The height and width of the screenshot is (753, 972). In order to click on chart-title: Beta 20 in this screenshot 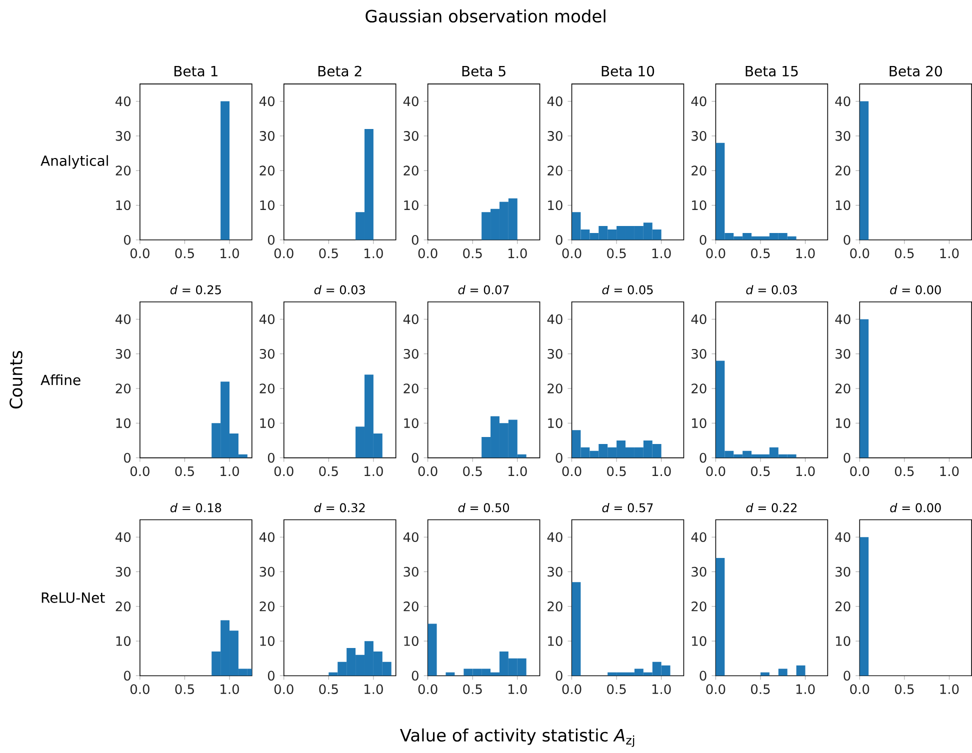, I will do `click(916, 71)`.